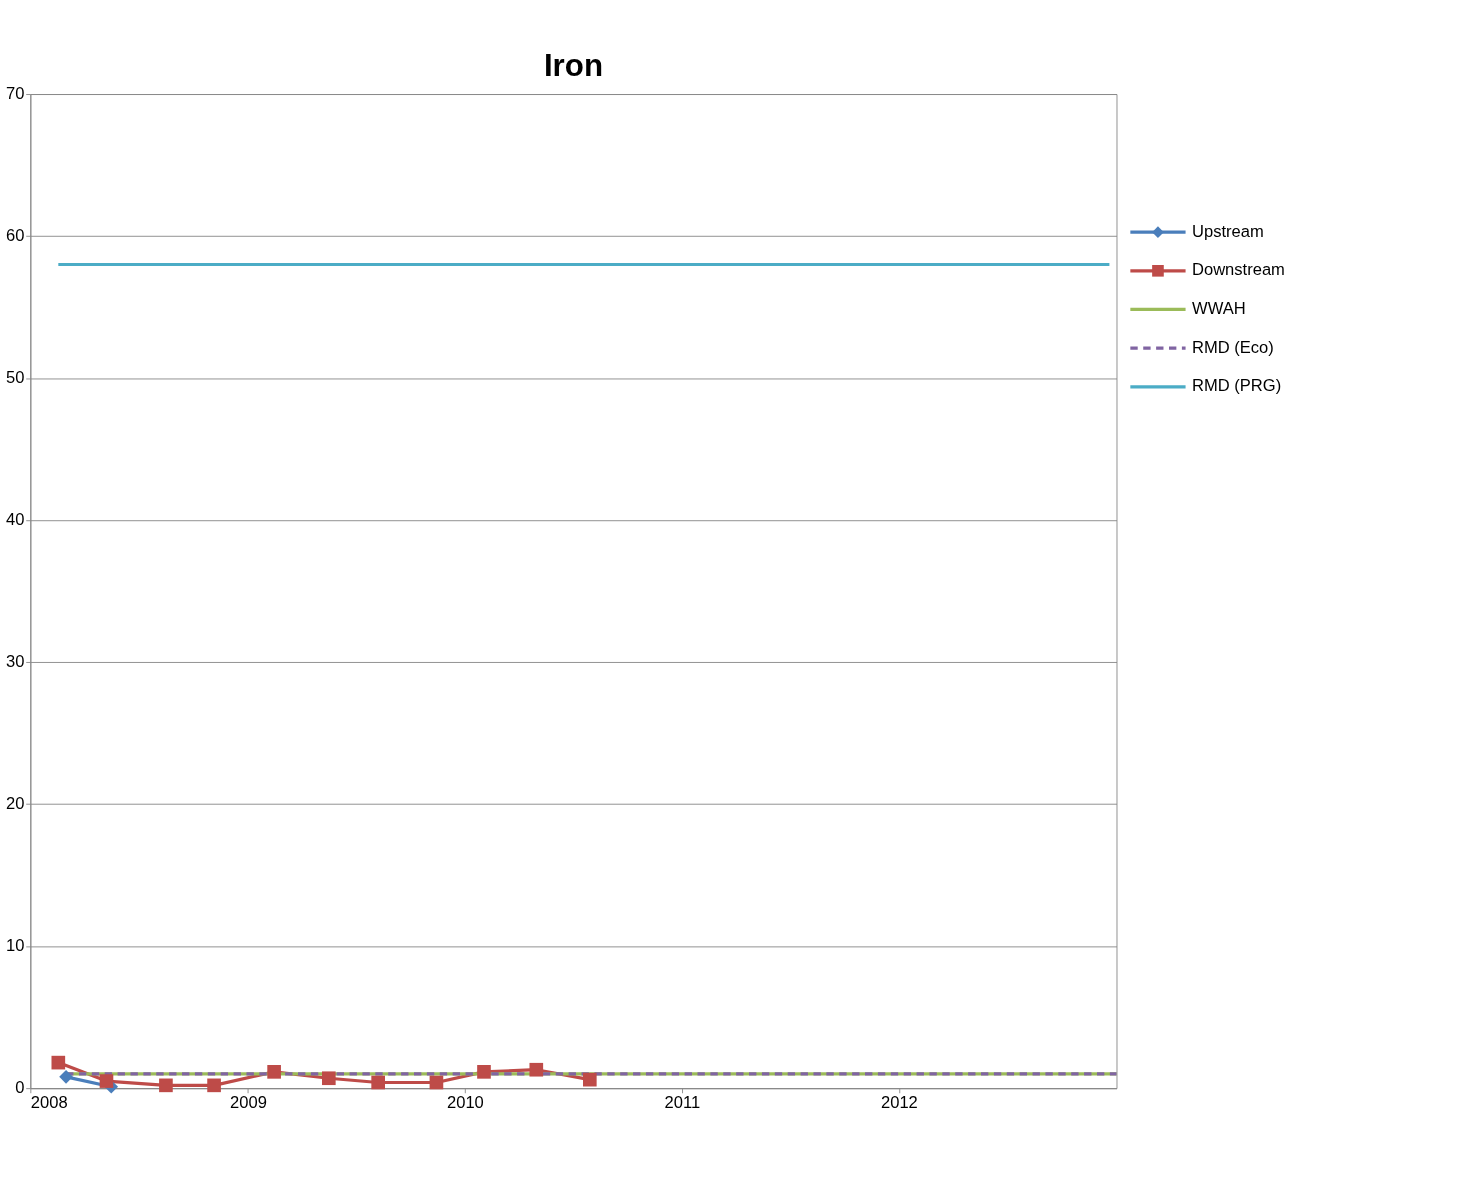  What do you see at coordinates (1219, 309) in the screenshot?
I see `legend-label: WWAH` at bounding box center [1219, 309].